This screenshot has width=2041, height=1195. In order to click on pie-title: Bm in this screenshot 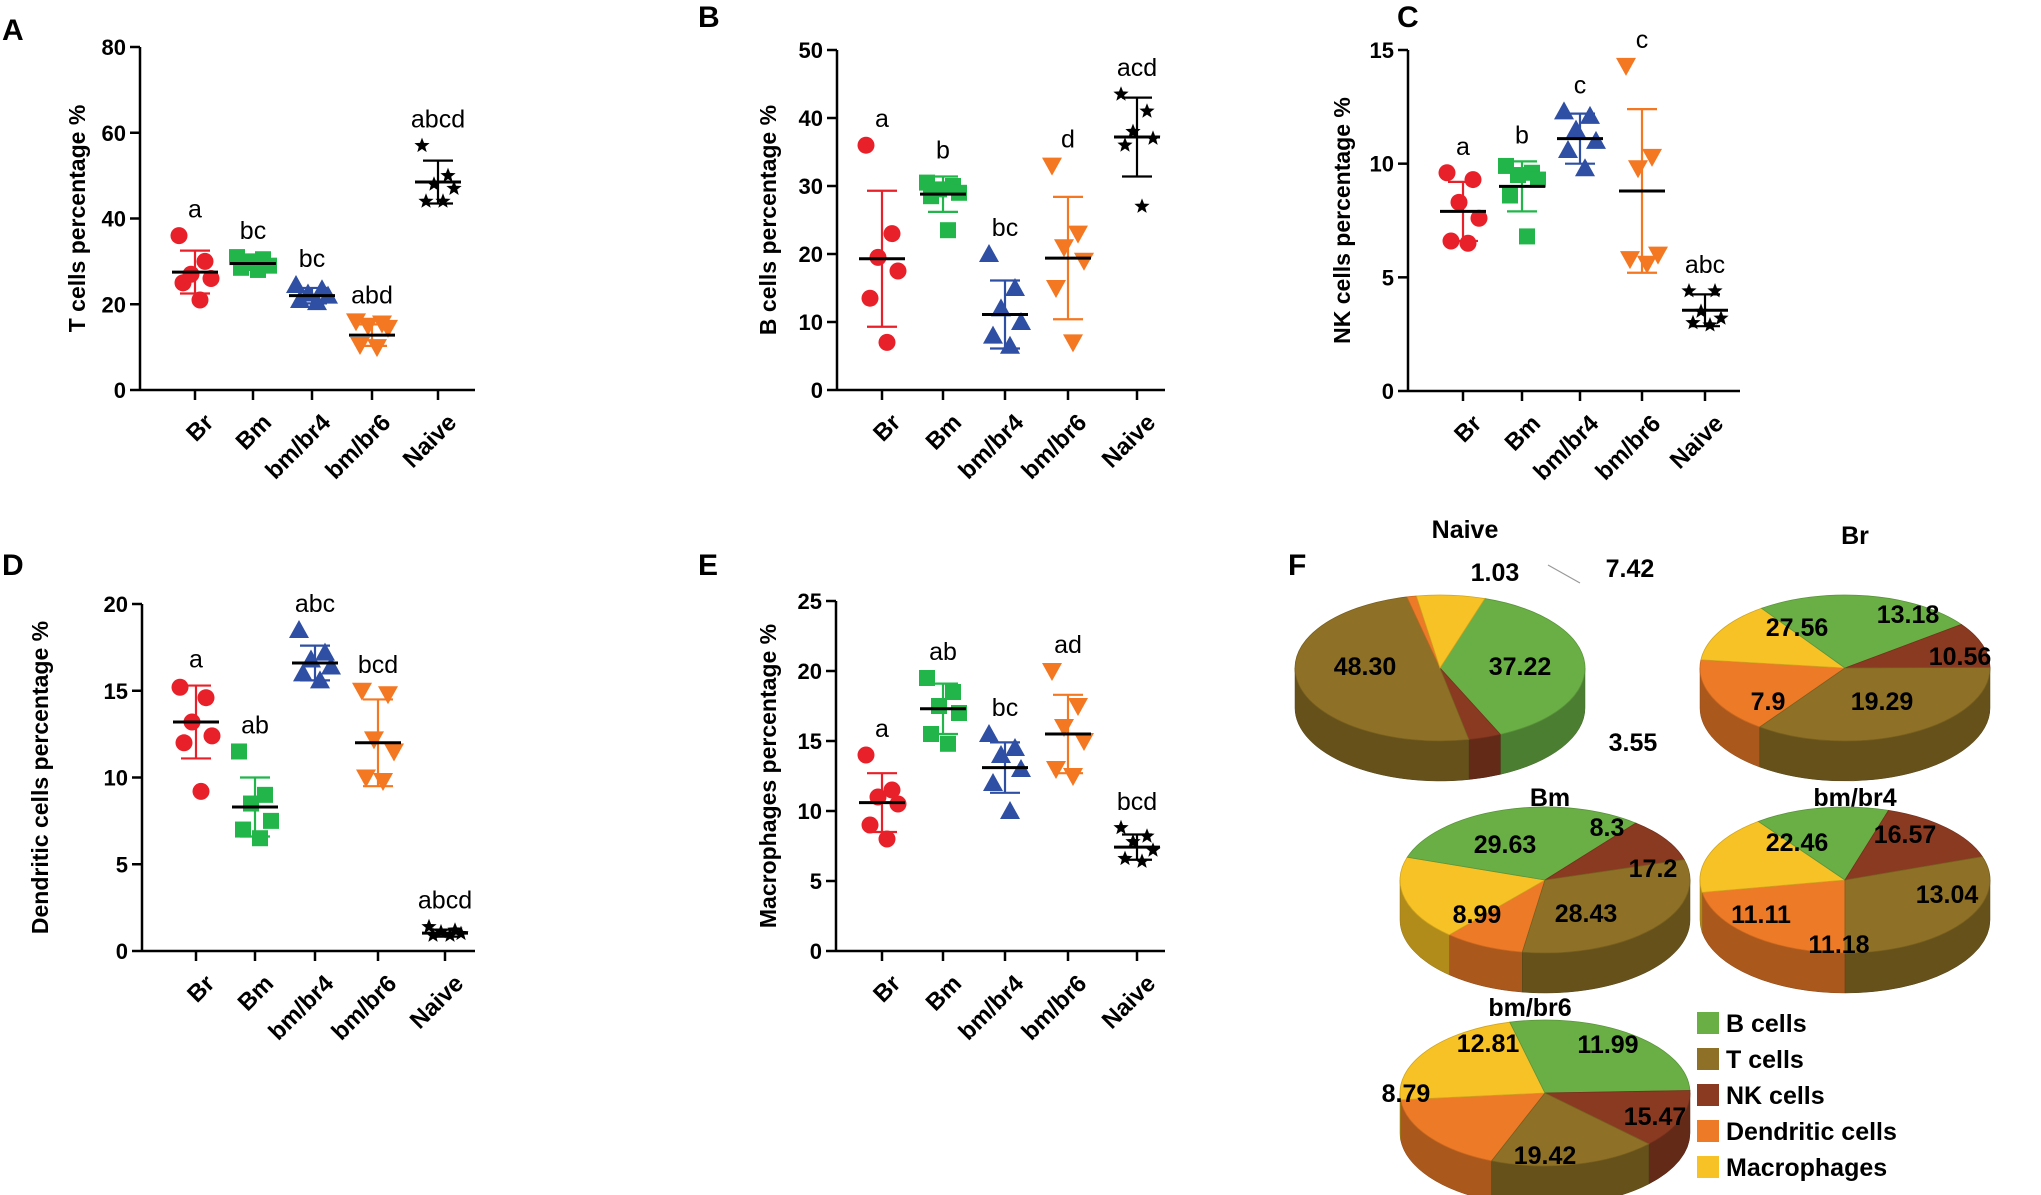, I will do `click(1550, 798)`.